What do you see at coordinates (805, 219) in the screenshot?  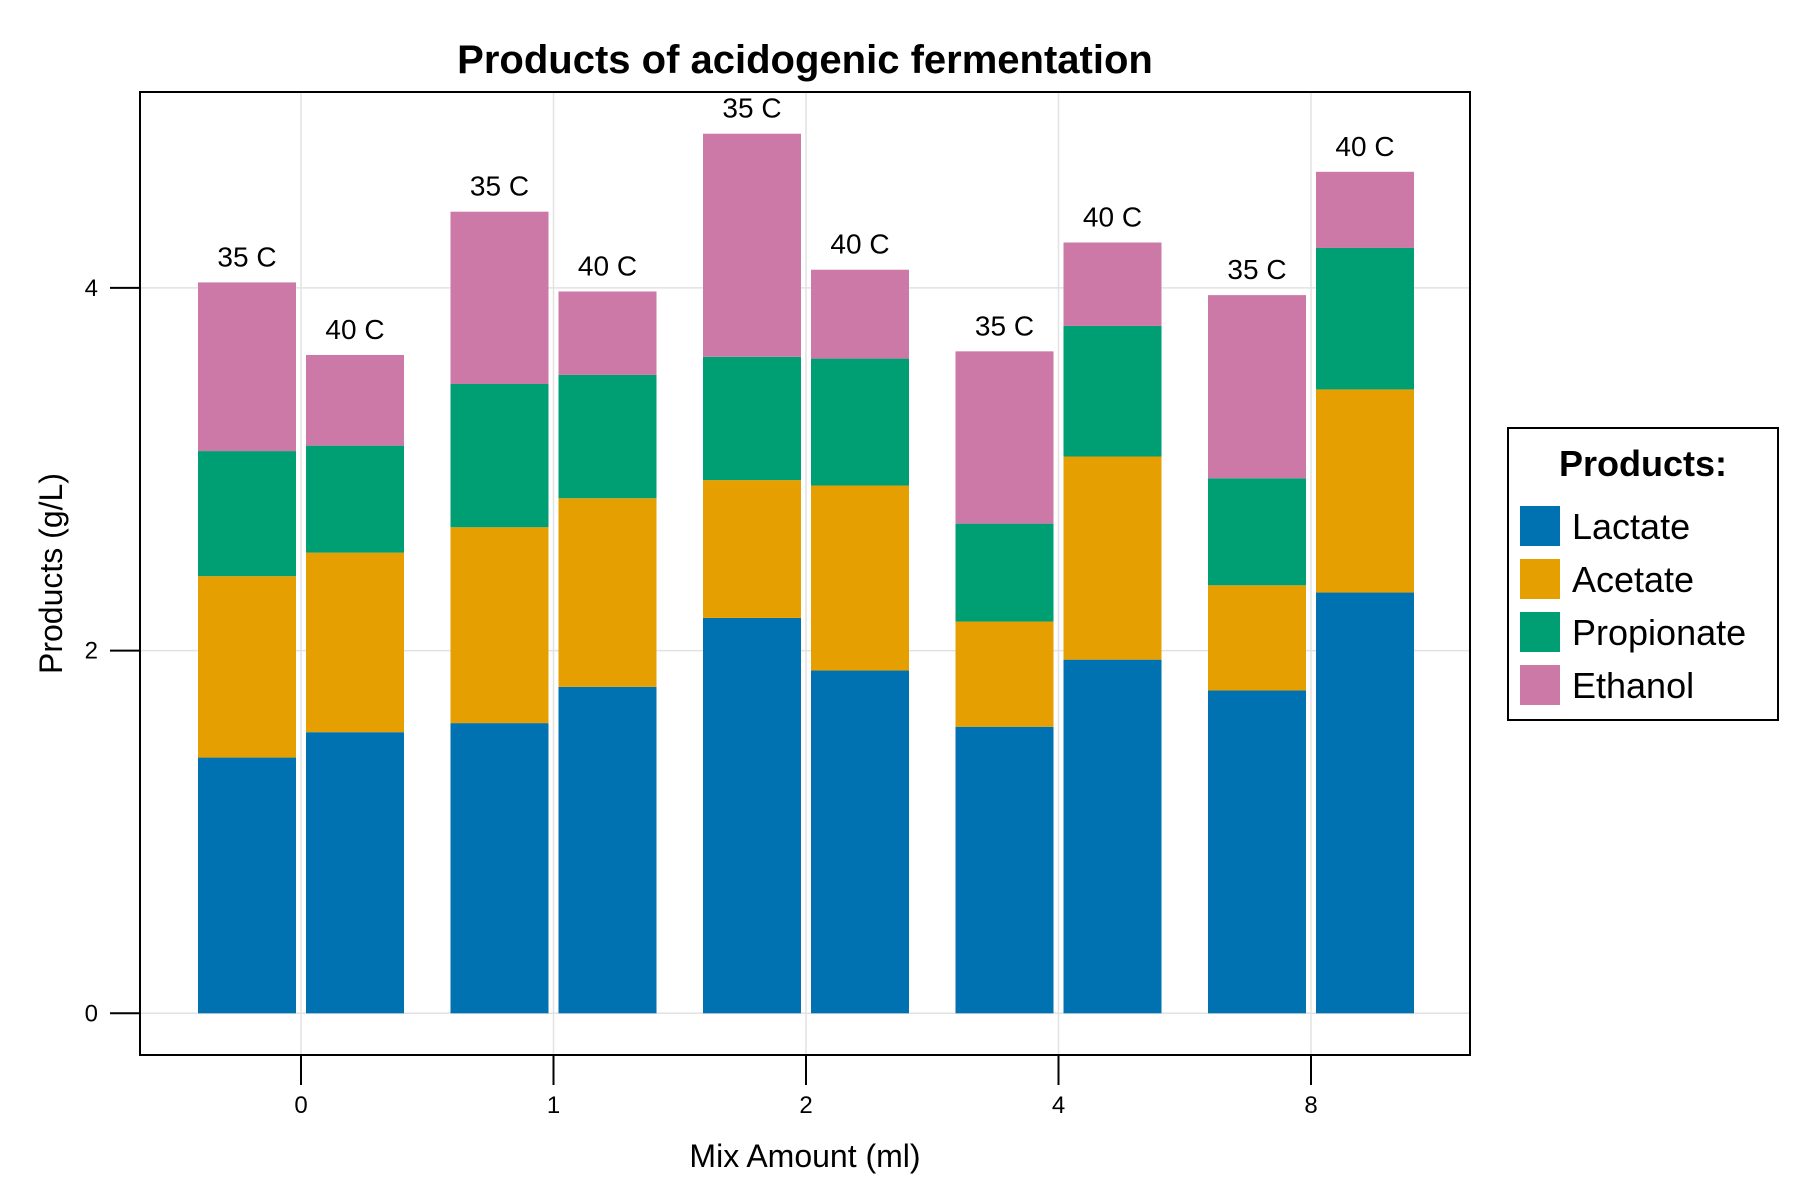 I see `bar-labels: 35 C 40 C 35 C 40 C 35 C 40 C 35 C 40 C 35 C 40 C` at bounding box center [805, 219].